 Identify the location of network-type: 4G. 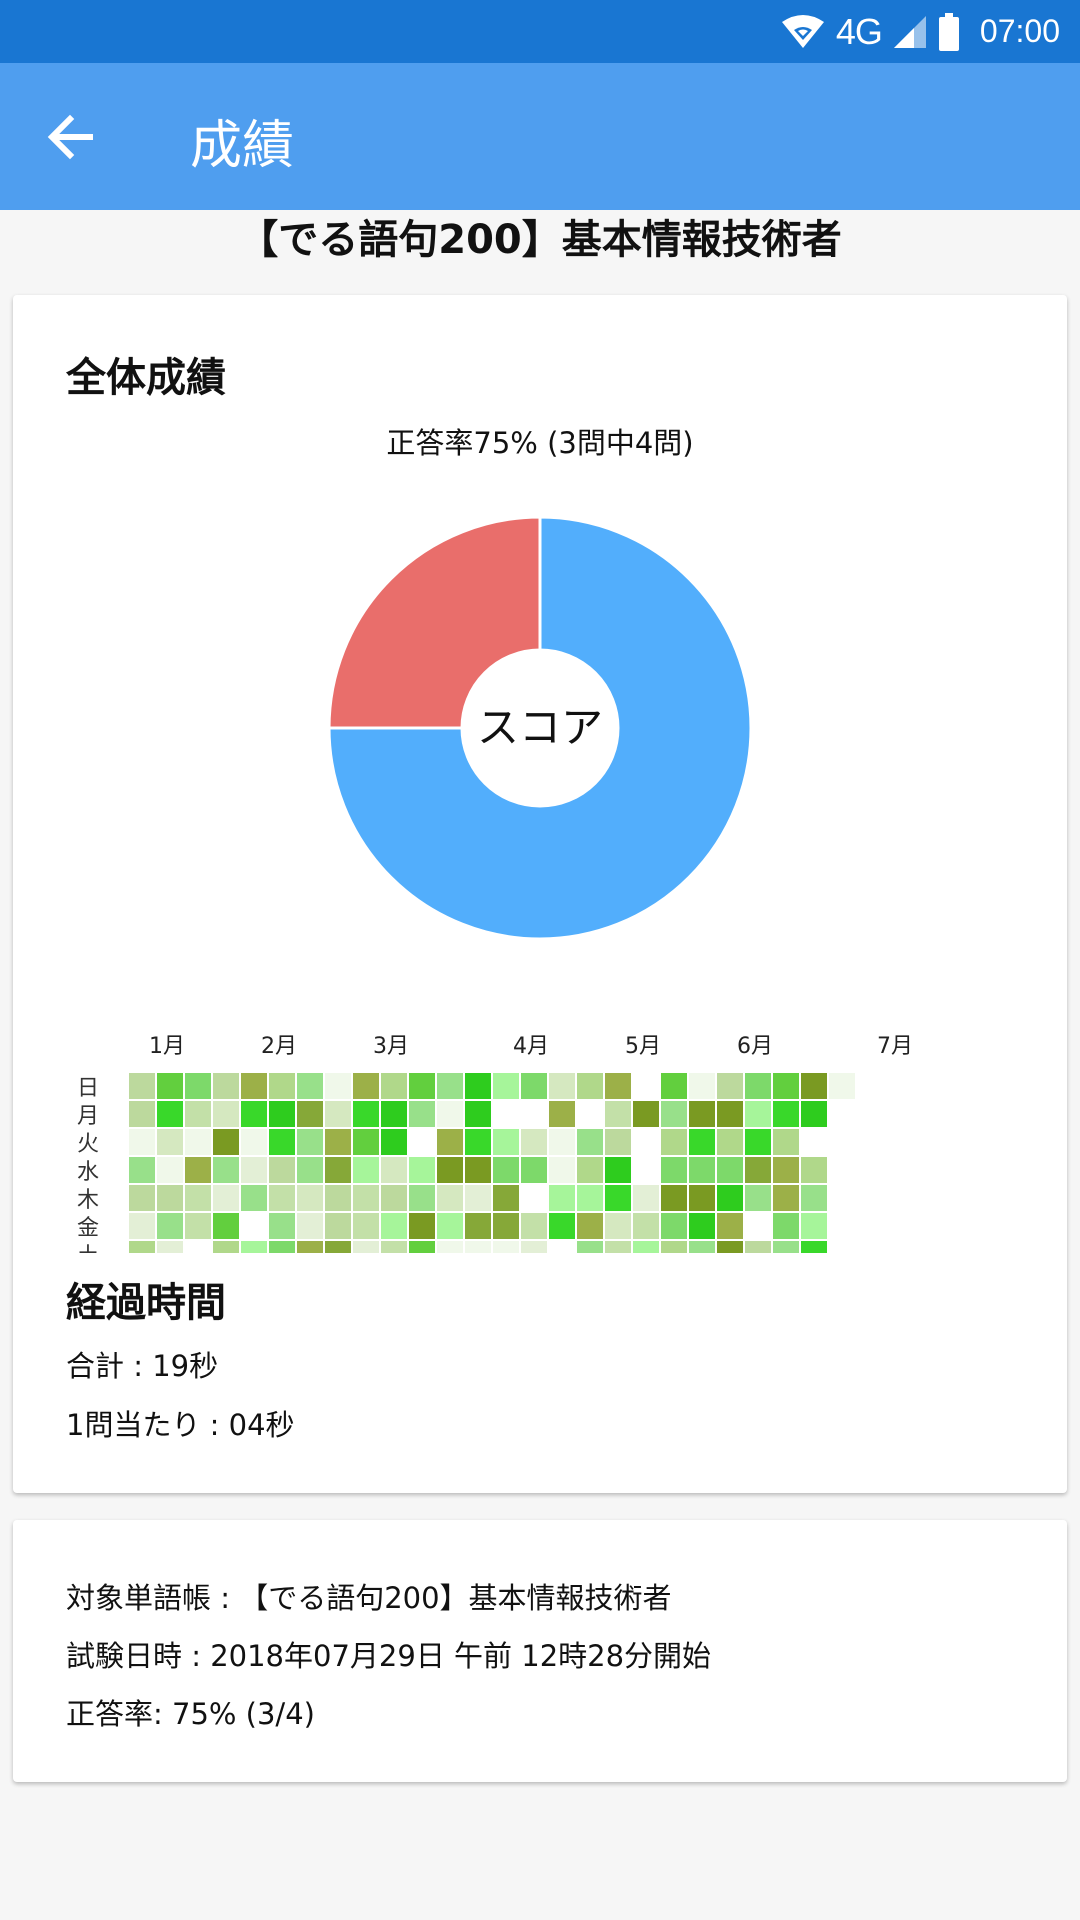
(859, 31).